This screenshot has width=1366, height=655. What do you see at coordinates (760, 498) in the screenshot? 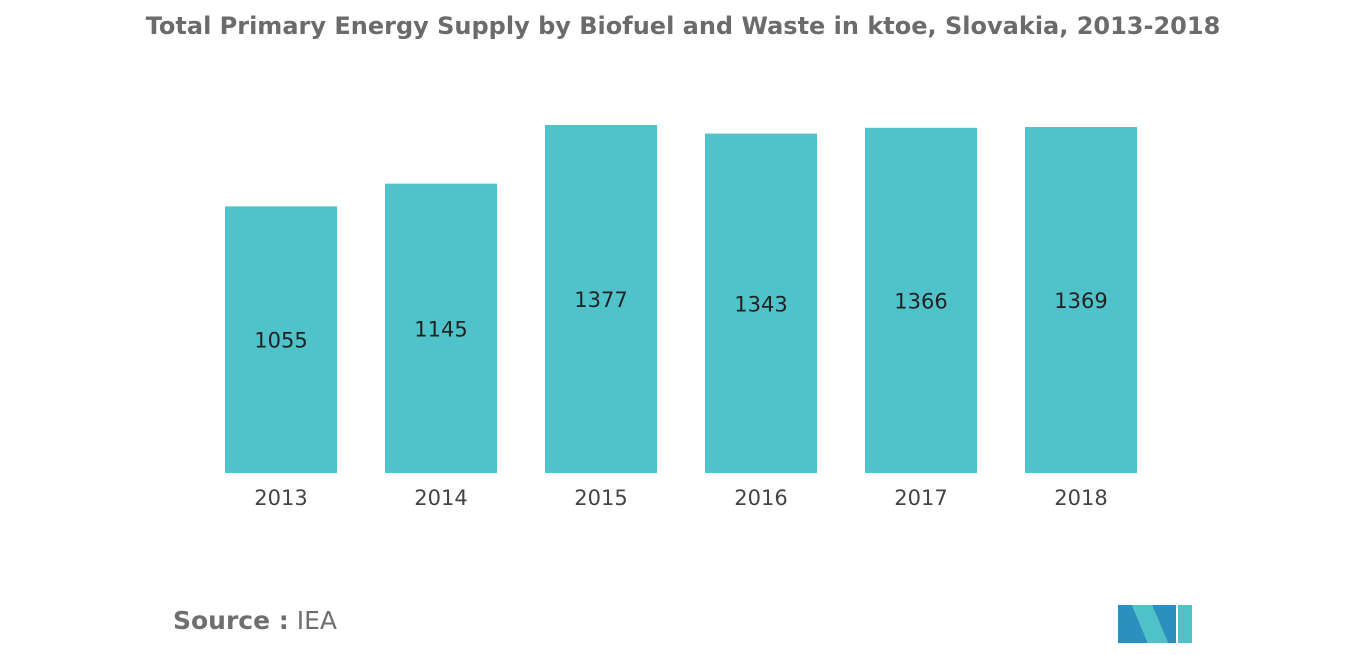
I see `x-tick-label-2016: 2016` at bounding box center [760, 498].